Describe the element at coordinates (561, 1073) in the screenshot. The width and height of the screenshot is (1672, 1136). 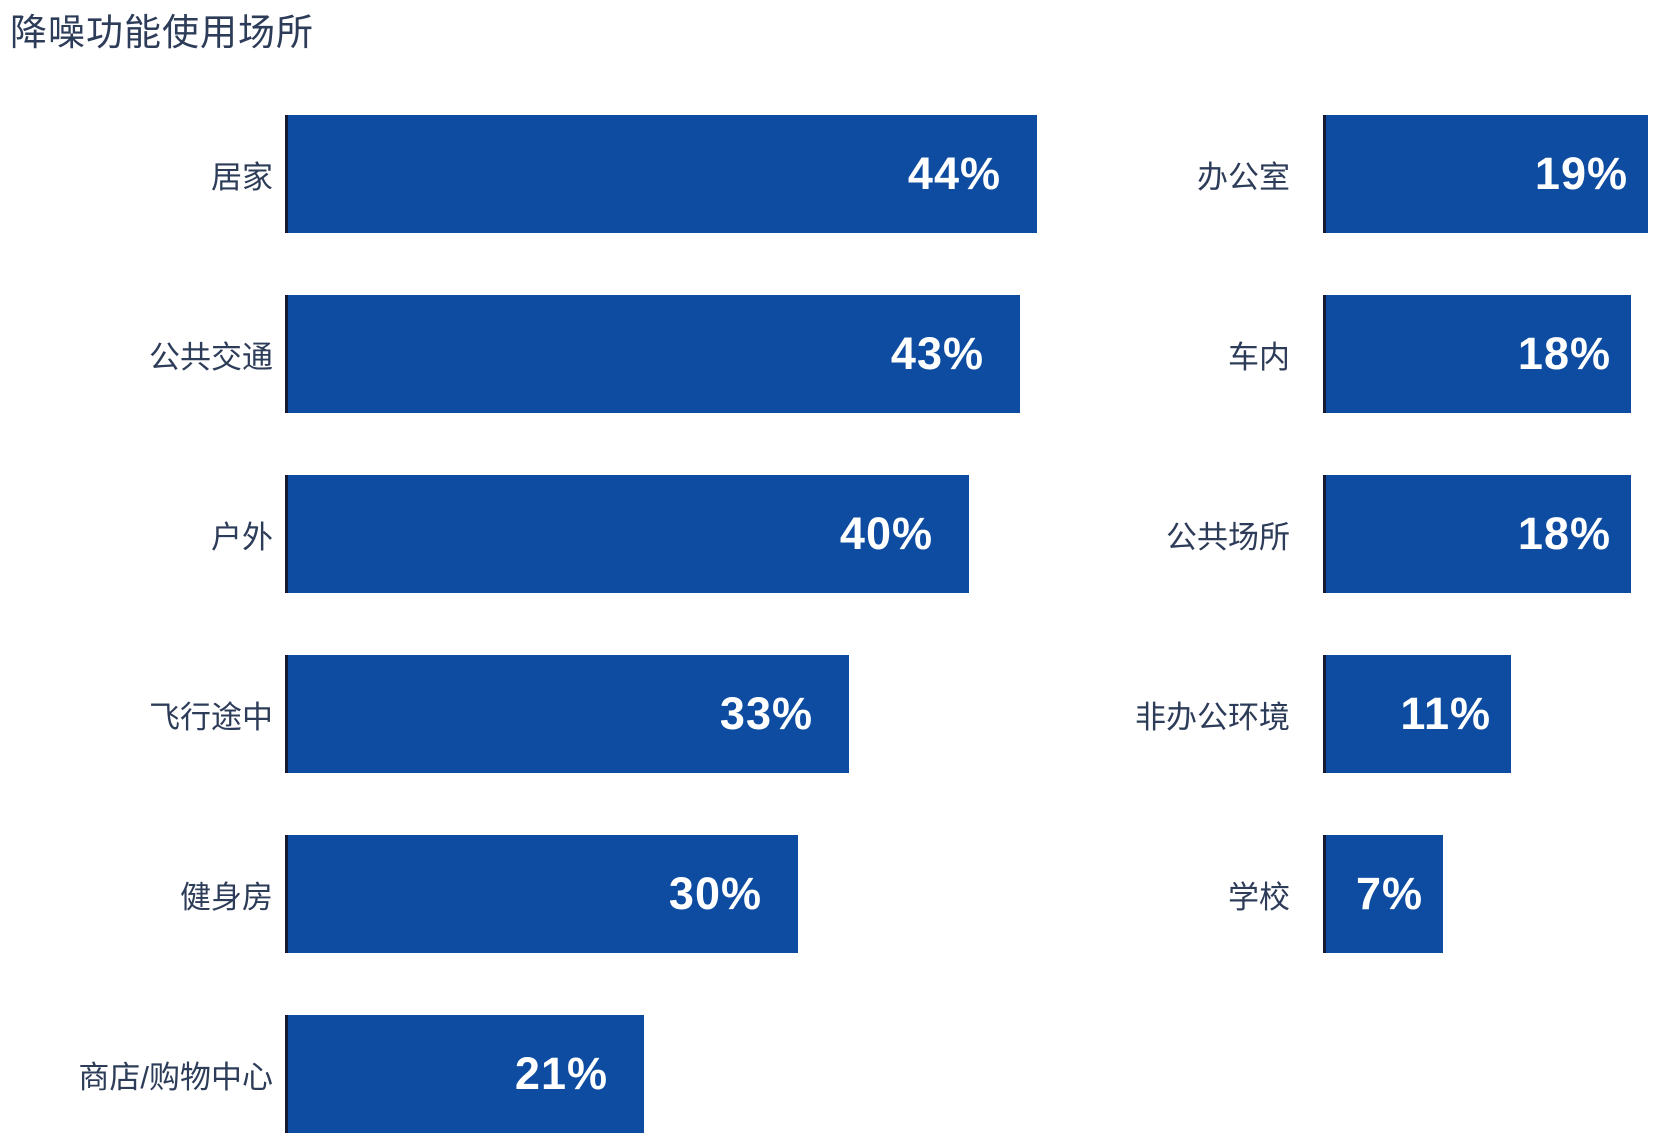
I see `value-label: 21%` at that location.